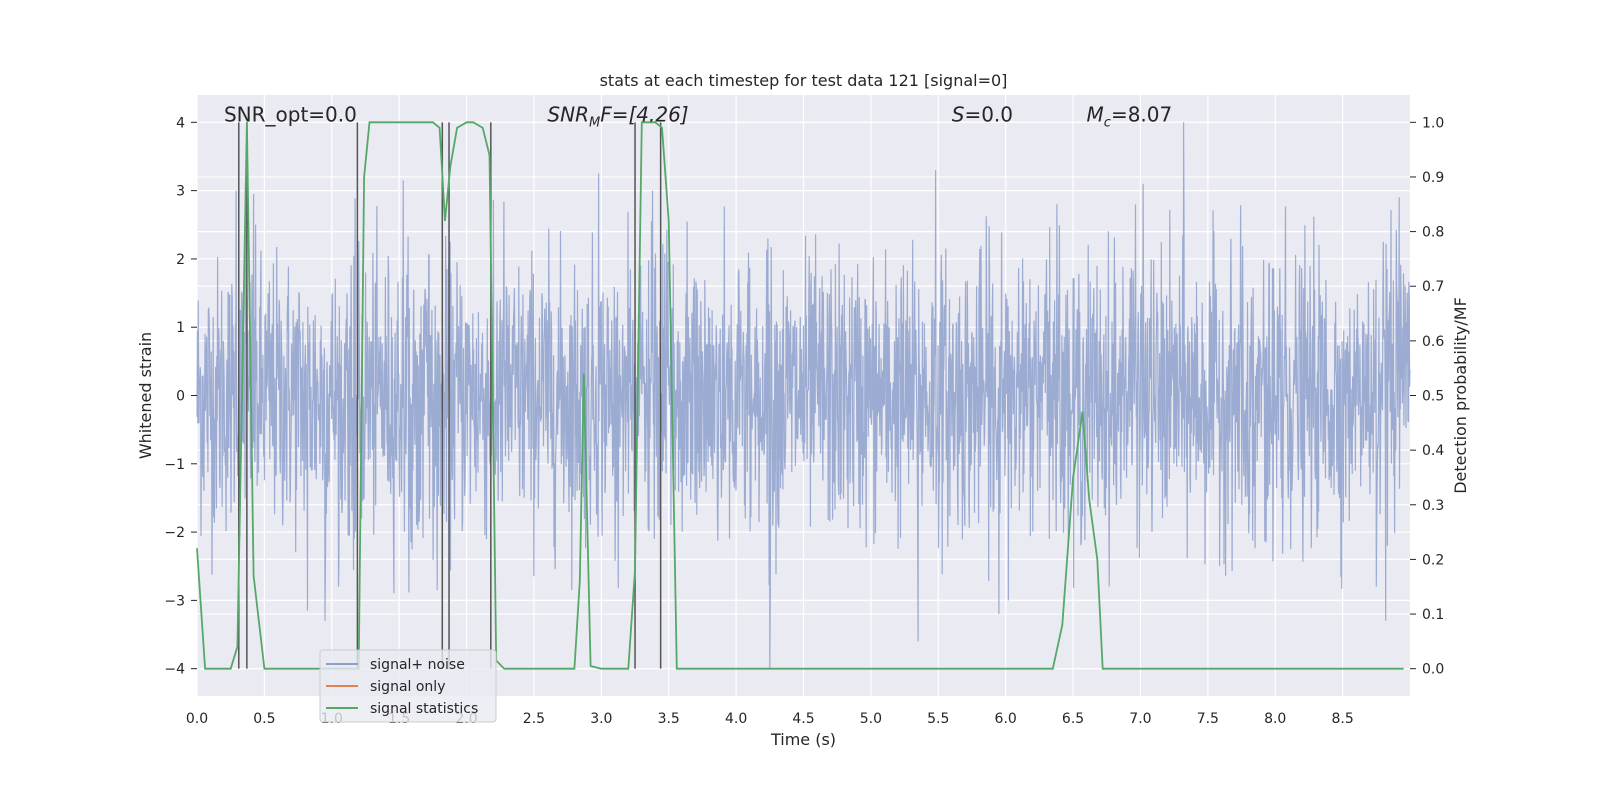  I want to click on annotation-s-symbol: S, so click(958, 114).